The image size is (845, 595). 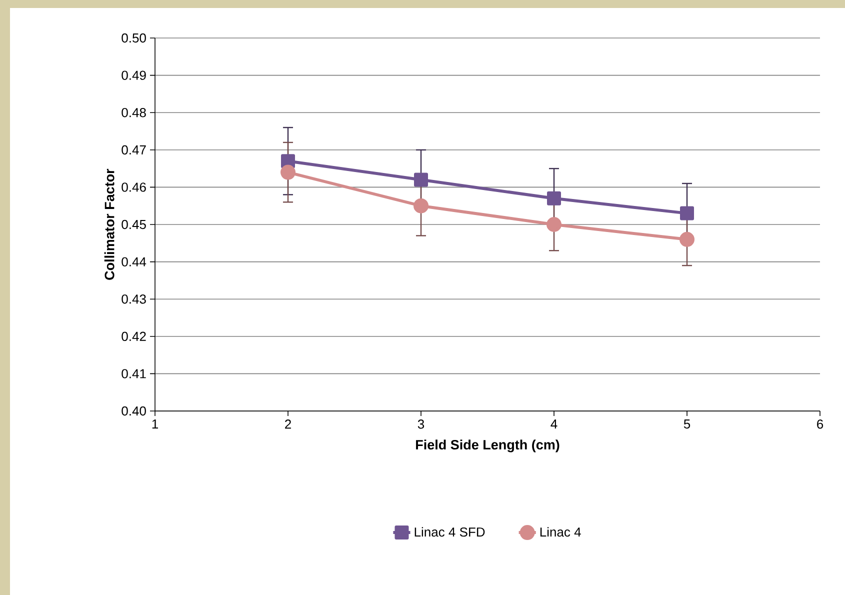 I want to click on y-tick-label: 0.46, so click(x=134, y=187).